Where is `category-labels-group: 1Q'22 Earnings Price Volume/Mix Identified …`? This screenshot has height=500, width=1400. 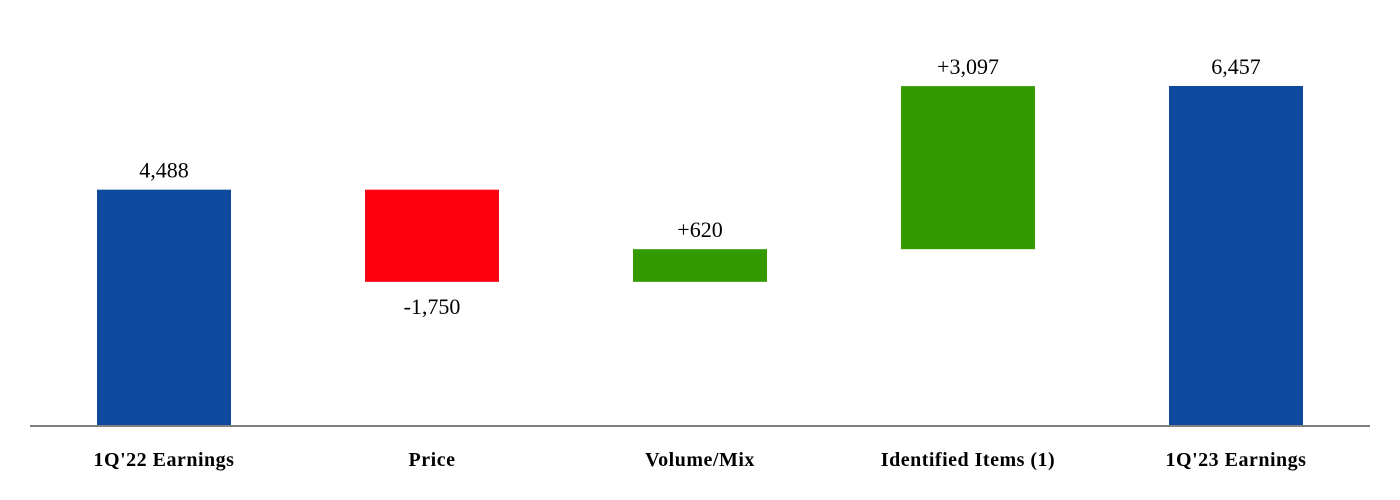 category-labels-group: 1Q'22 Earnings Price Volume/Mix Identified … is located at coordinates (700, 460).